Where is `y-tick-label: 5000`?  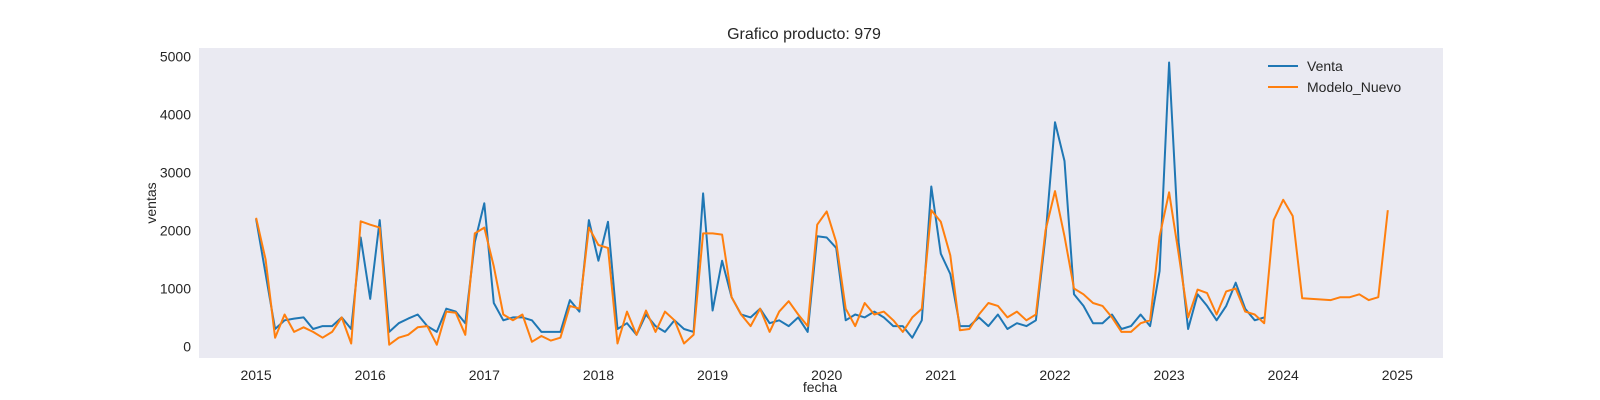
y-tick-label: 5000 is located at coordinates (175, 57).